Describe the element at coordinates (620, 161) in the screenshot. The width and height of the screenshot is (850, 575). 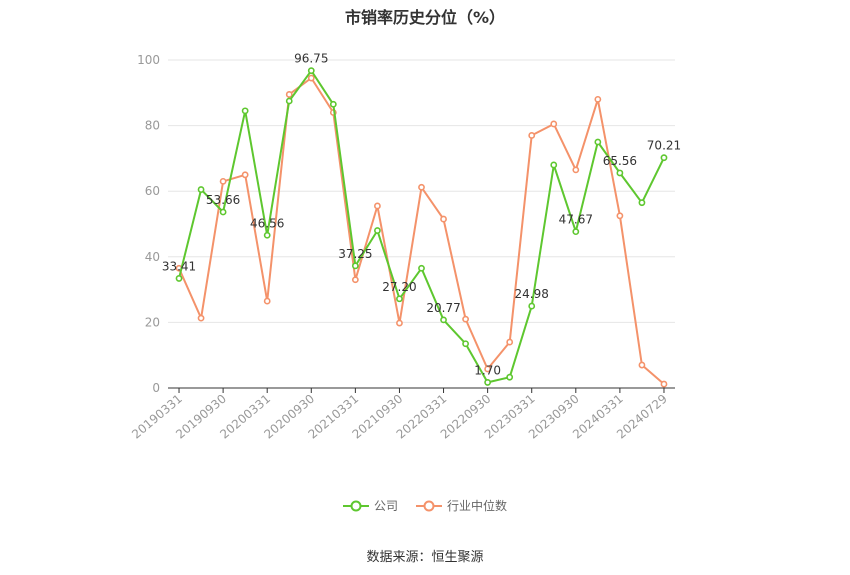
I see `data-label: 65.56` at that location.